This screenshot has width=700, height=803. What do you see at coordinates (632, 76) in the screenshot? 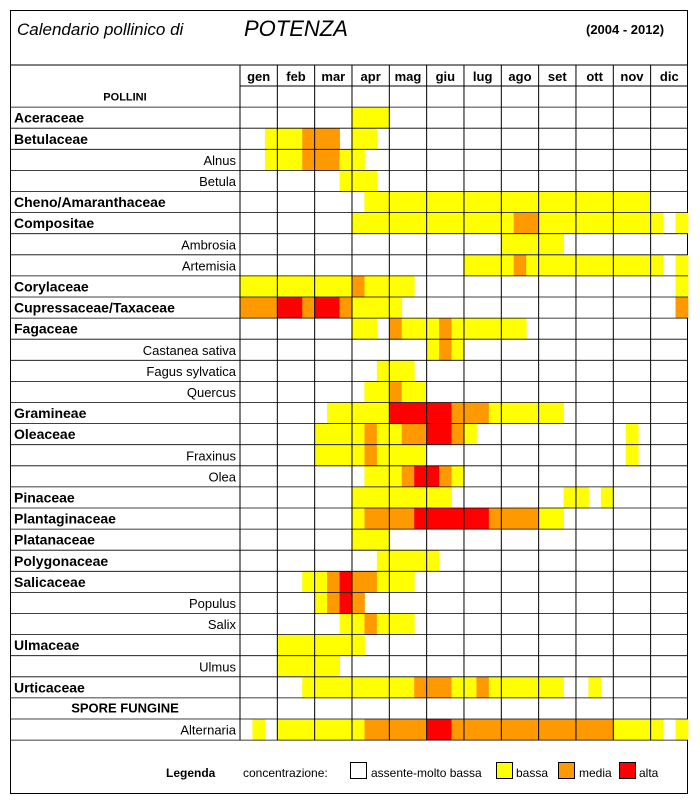
I see `month-label: nov` at bounding box center [632, 76].